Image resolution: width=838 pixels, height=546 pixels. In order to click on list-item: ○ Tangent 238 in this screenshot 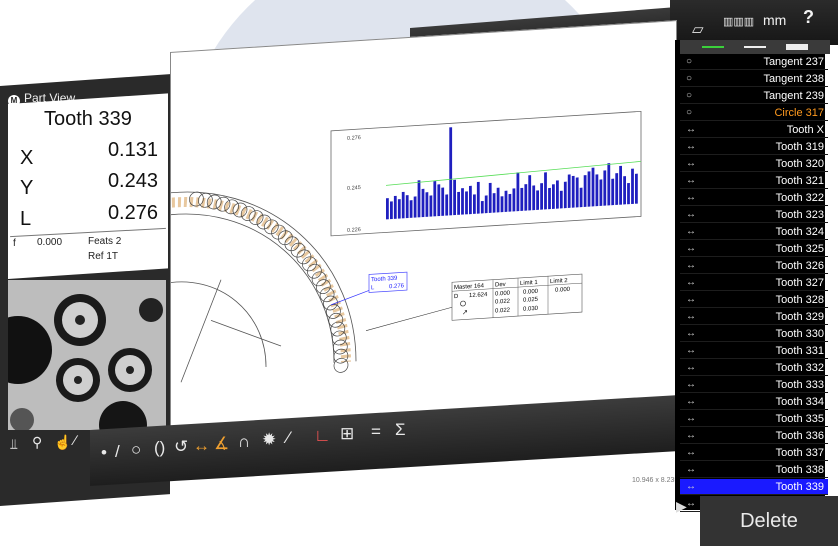, I will do `click(754, 79)`.